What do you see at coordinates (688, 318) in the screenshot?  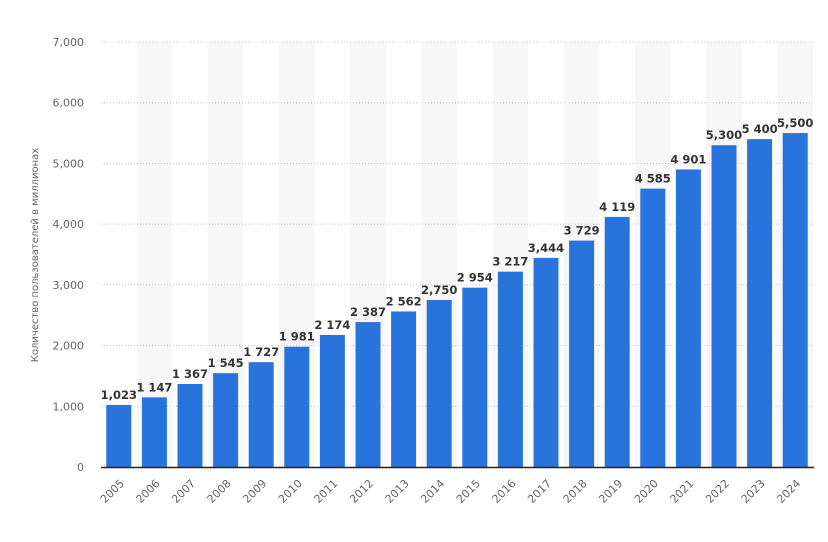 I see `bar-2021` at bounding box center [688, 318].